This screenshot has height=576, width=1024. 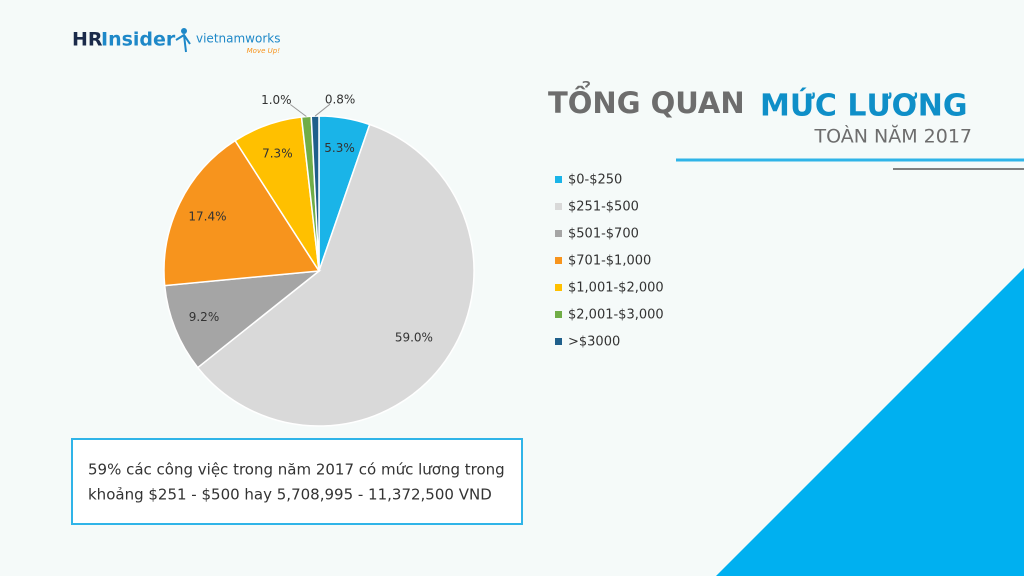 What do you see at coordinates (595, 180) in the screenshot?
I see `legend-label: $0-$250` at bounding box center [595, 180].